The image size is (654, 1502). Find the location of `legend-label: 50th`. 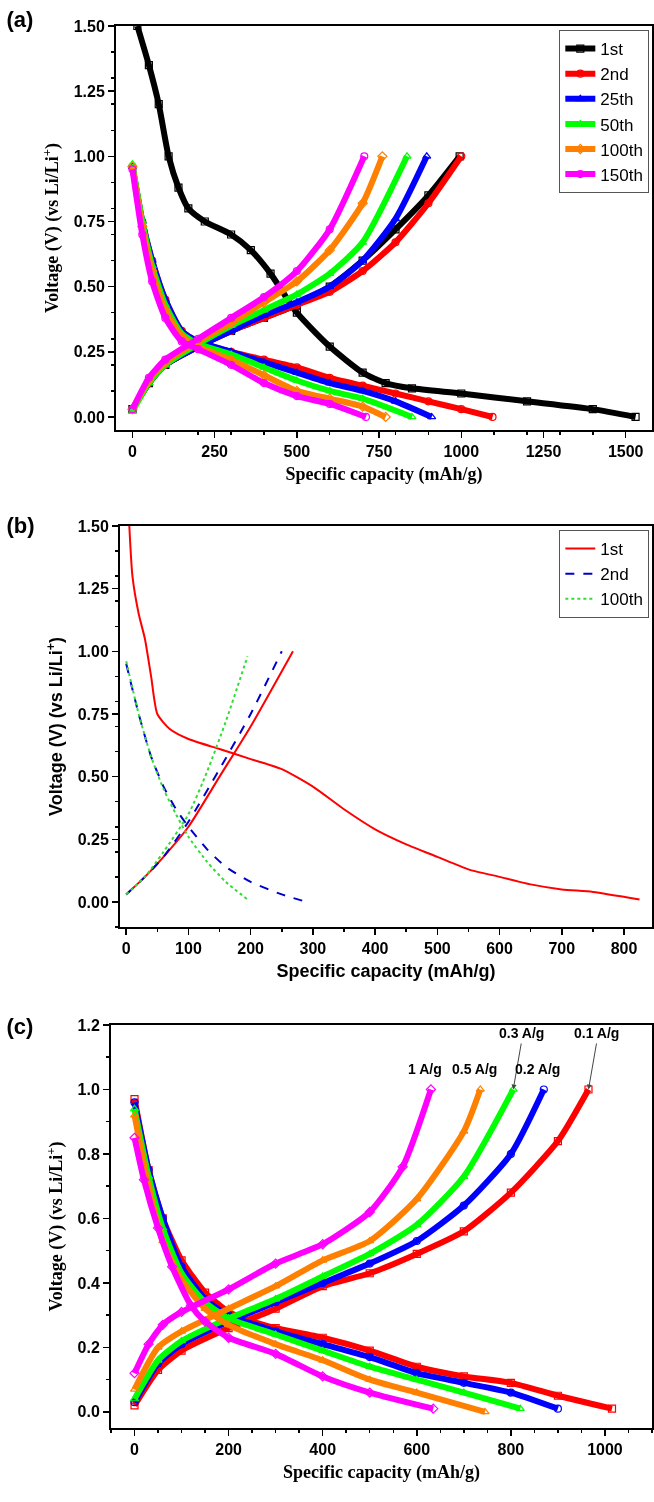

legend-label: 50th is located at coordinates (617, 125).